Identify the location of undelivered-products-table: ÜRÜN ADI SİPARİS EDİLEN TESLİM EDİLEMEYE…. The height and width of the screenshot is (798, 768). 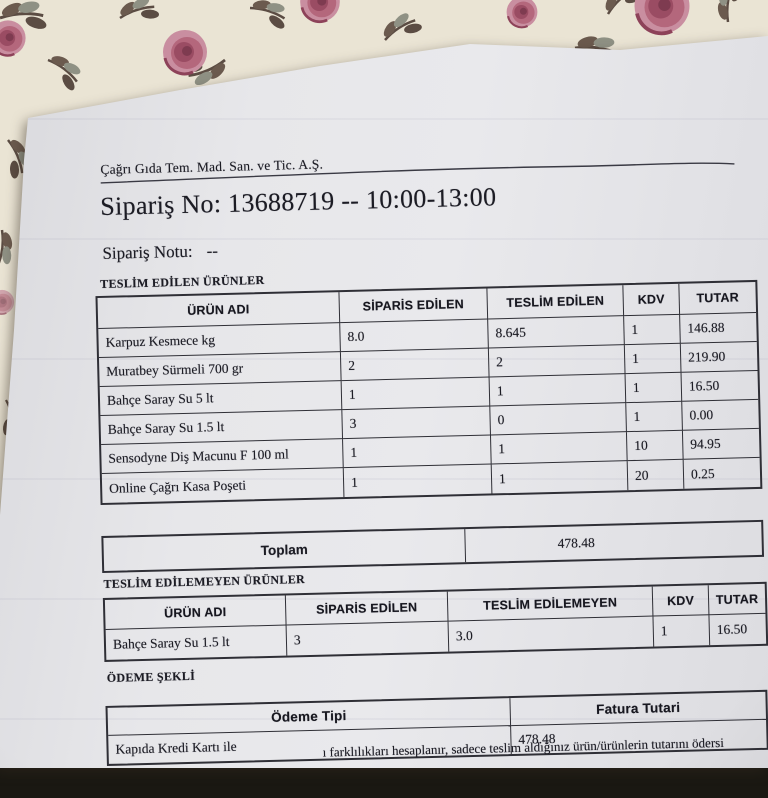
(435, 621).